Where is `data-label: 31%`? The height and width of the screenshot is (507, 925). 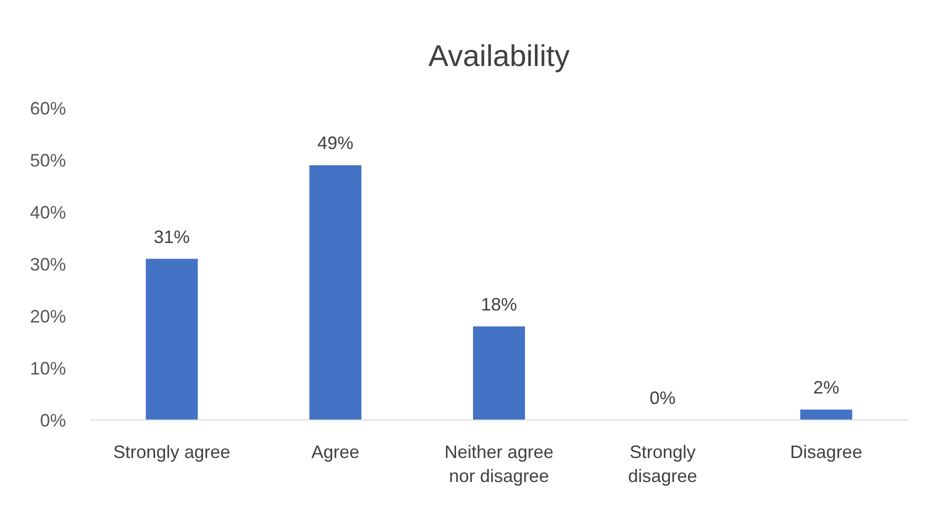 data-label: 31% is located at coordinates (172, 236).